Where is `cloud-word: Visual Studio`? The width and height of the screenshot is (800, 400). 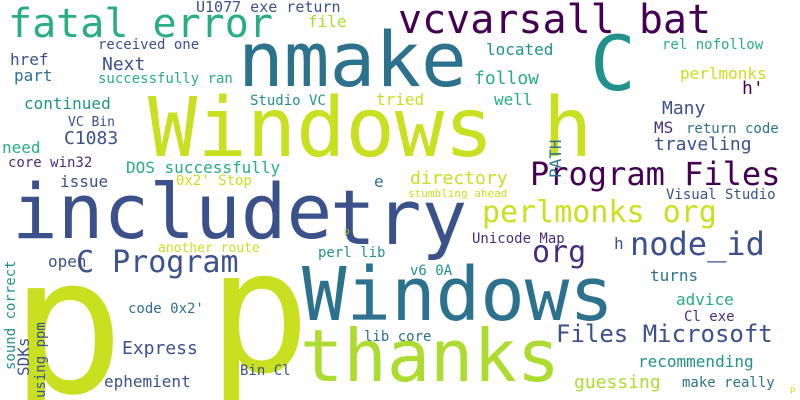 cloud-word: Visual Studio is located at coordinates (721, 195).